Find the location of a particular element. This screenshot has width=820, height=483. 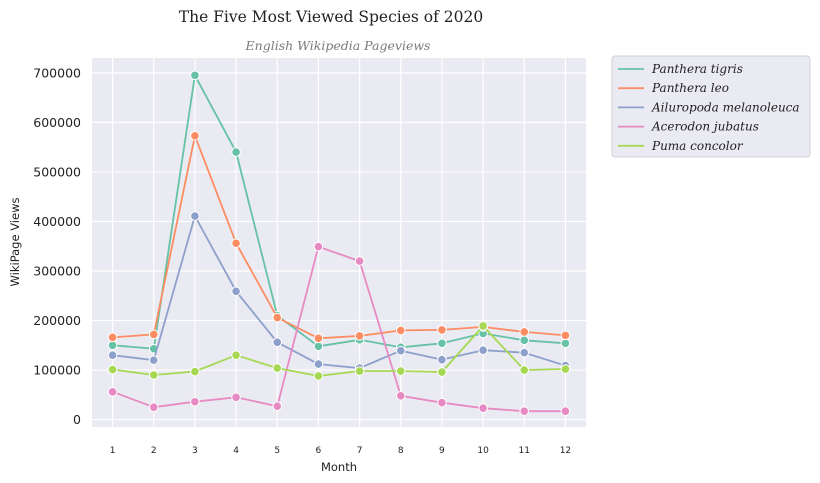

y-tick-label: 300000 is located at coordinates (57, 270).